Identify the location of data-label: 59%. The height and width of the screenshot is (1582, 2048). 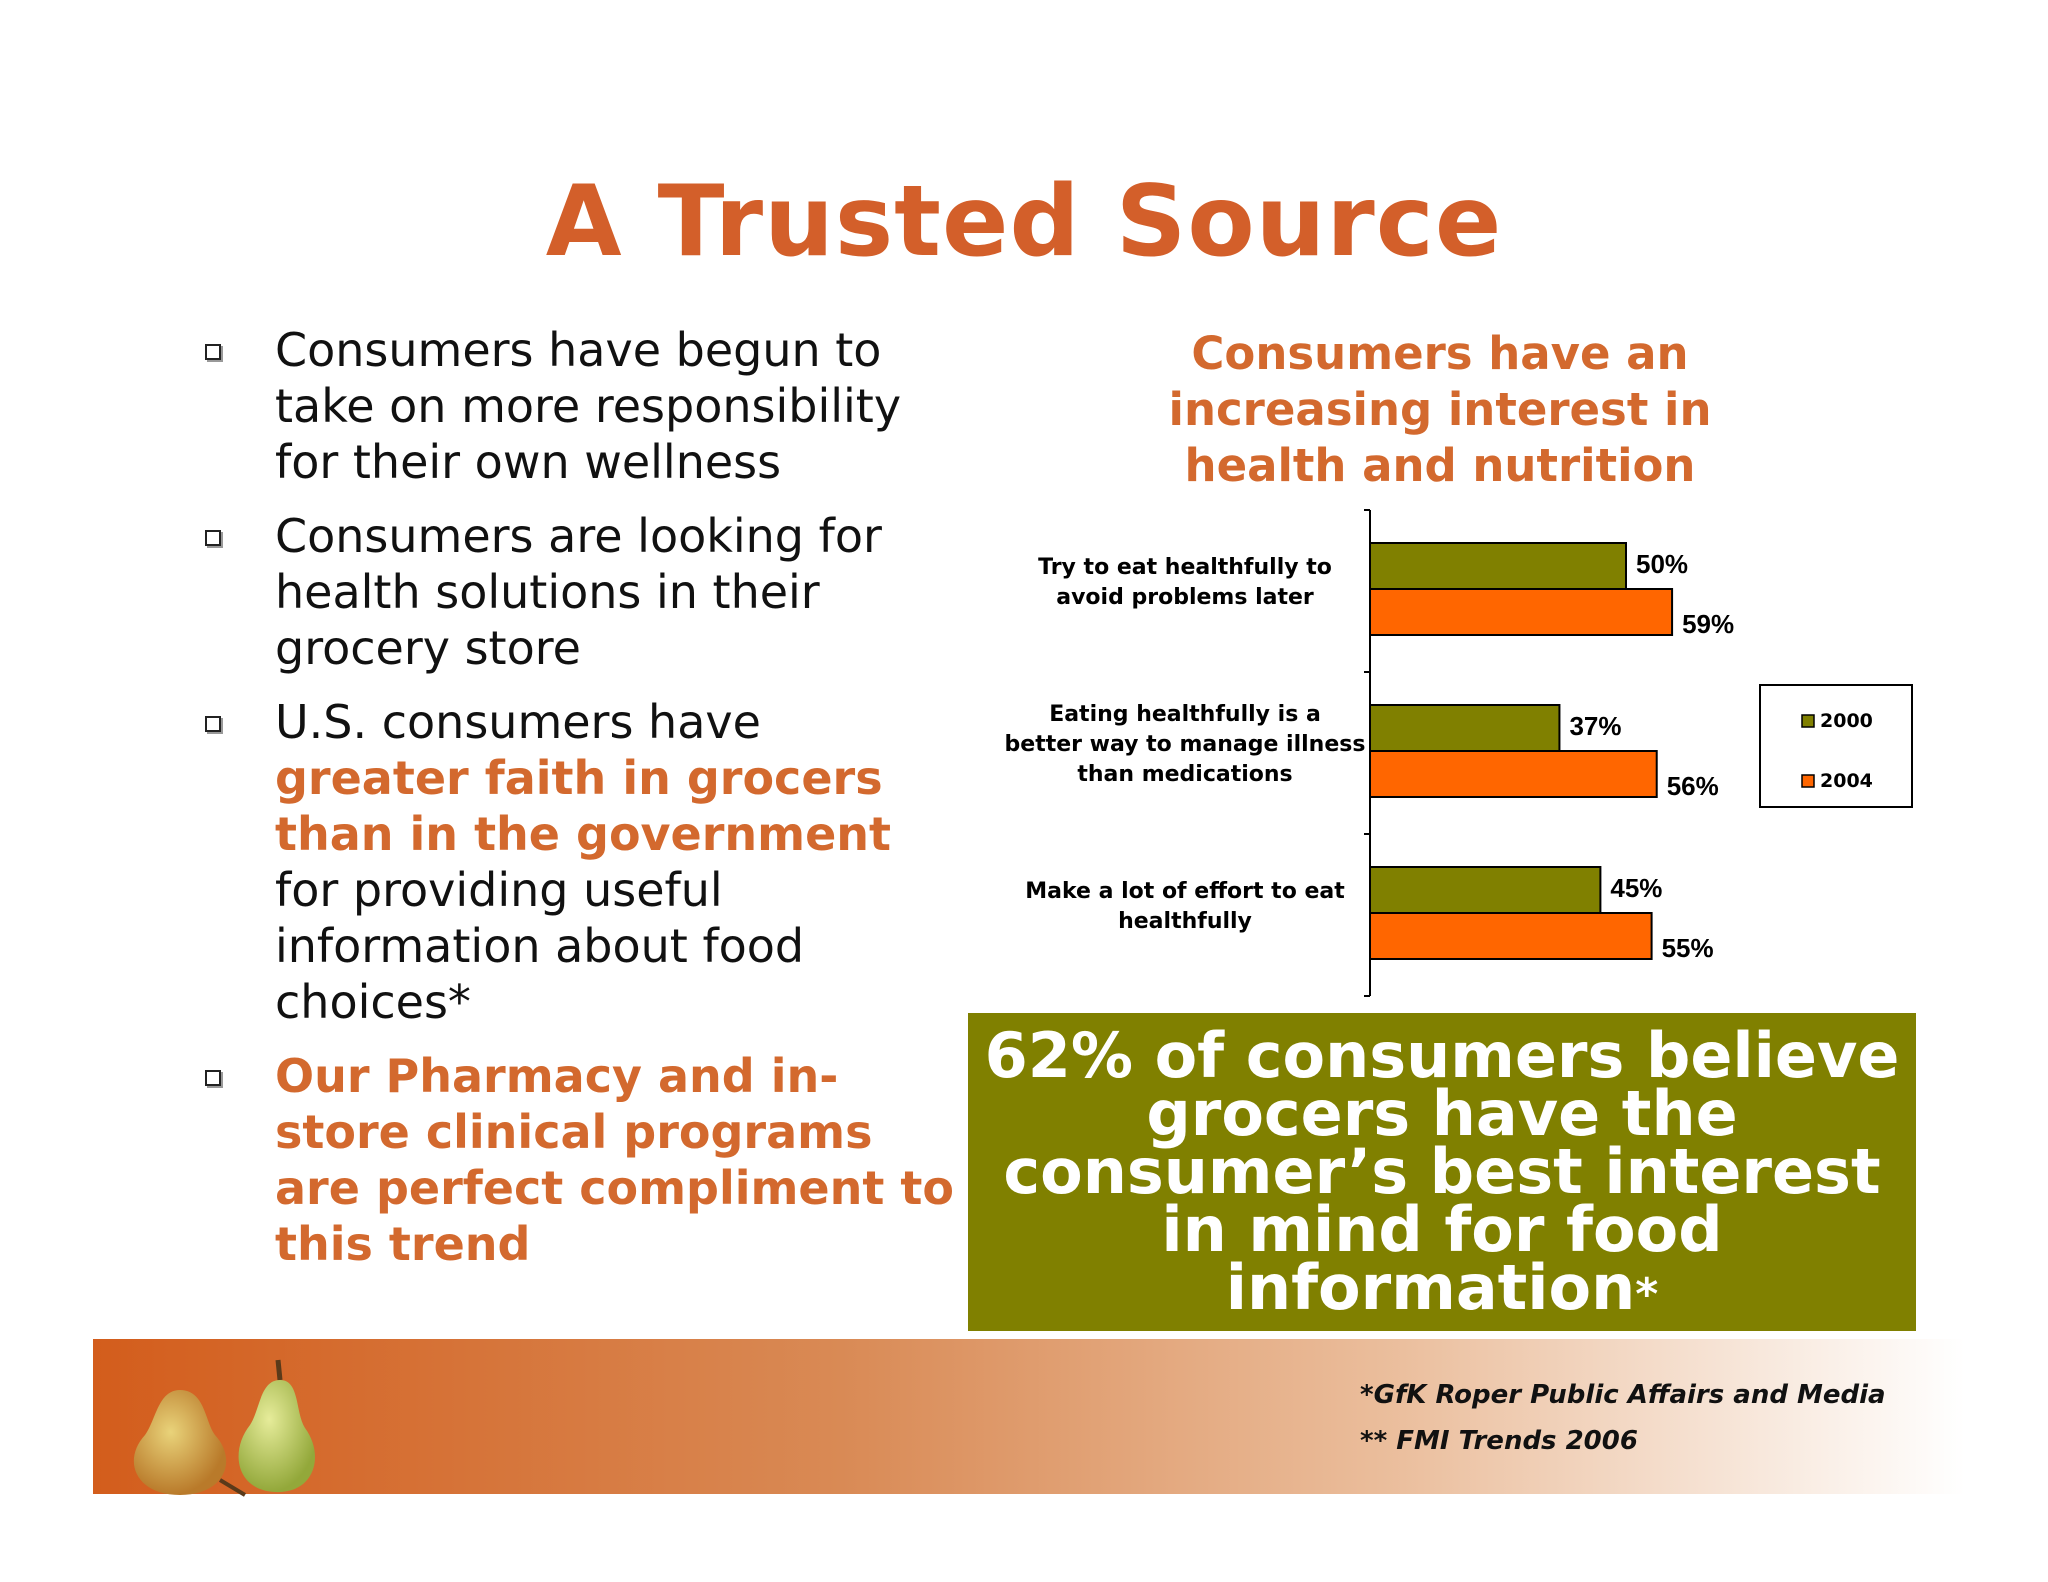
(1708, 624).